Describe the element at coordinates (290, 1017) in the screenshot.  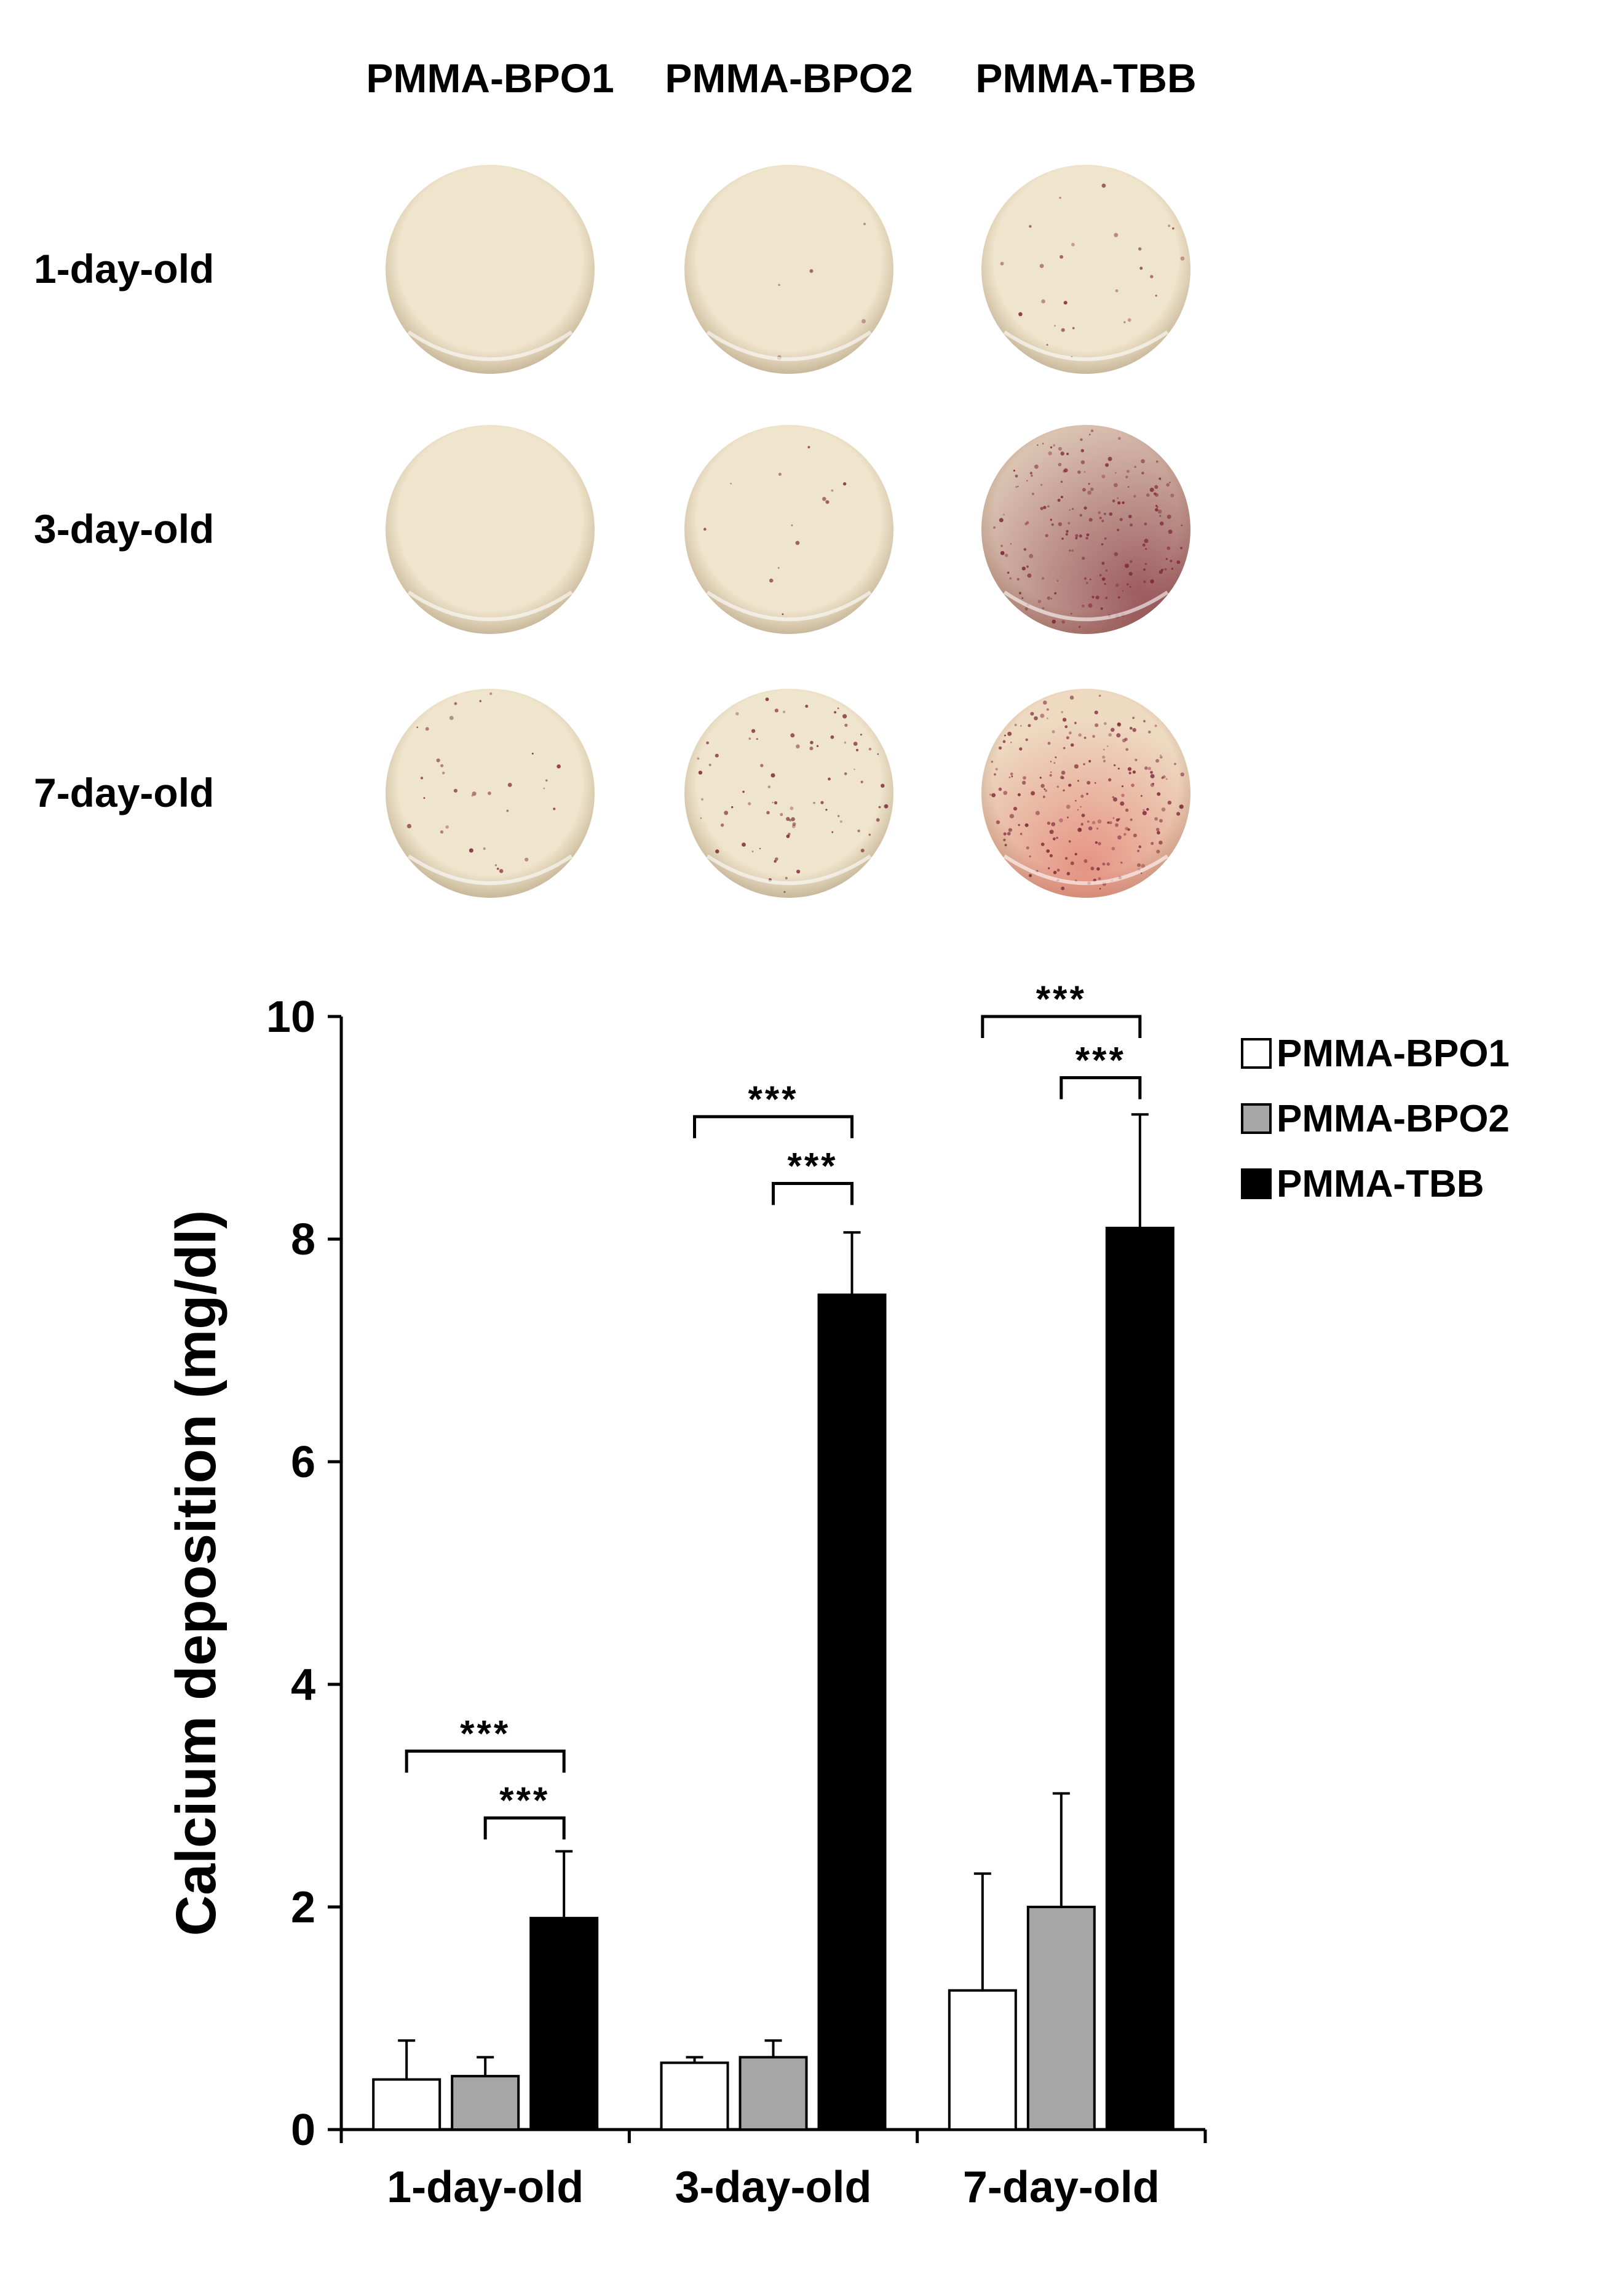
I see `y-tick-label: 10` at that location.